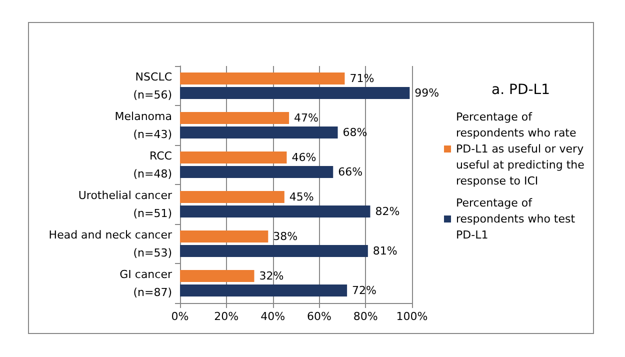  Describe the element at coordinates (365, 316) in the screenshot. I see `x-tick-label: 80%` at that location.